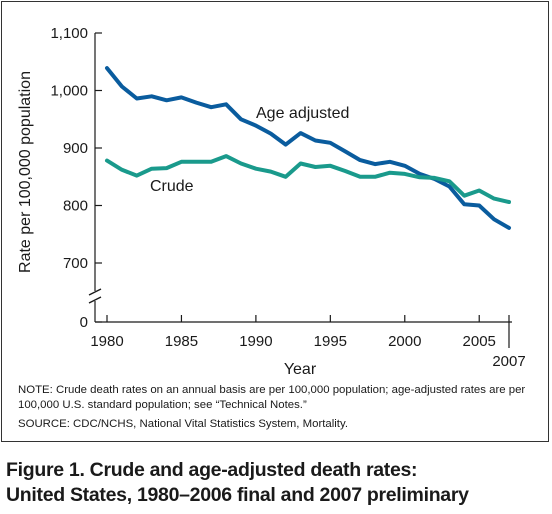 The width and height of the screenshot is (552, 514). What do you see at coordinates (330, 341) in the screenshot?
I see `x-tick-label: 1995` at bounding box center [330, 341].